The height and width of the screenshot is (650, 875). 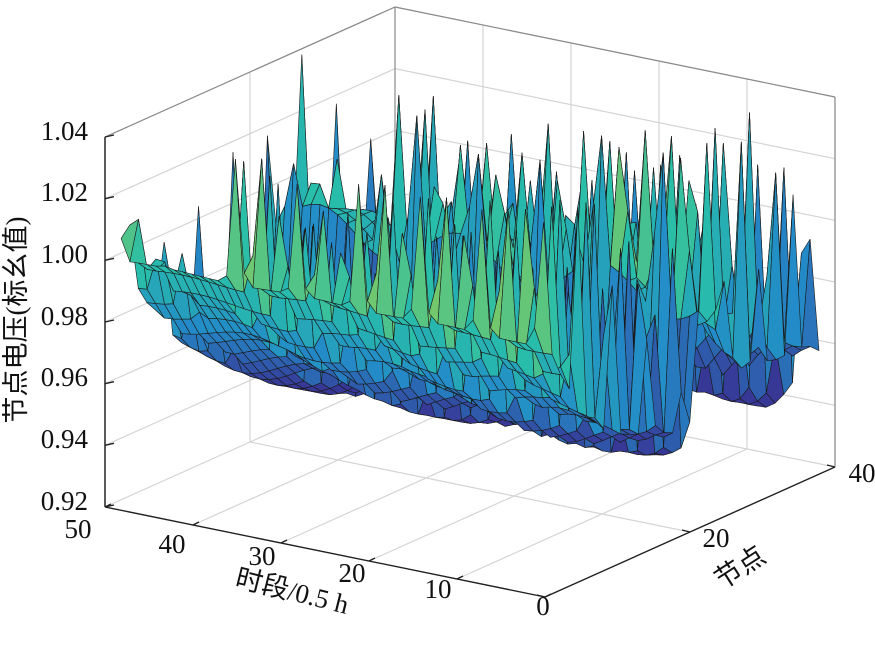 I want to click on y-tick-label: 40, so click(x=862, y=473).